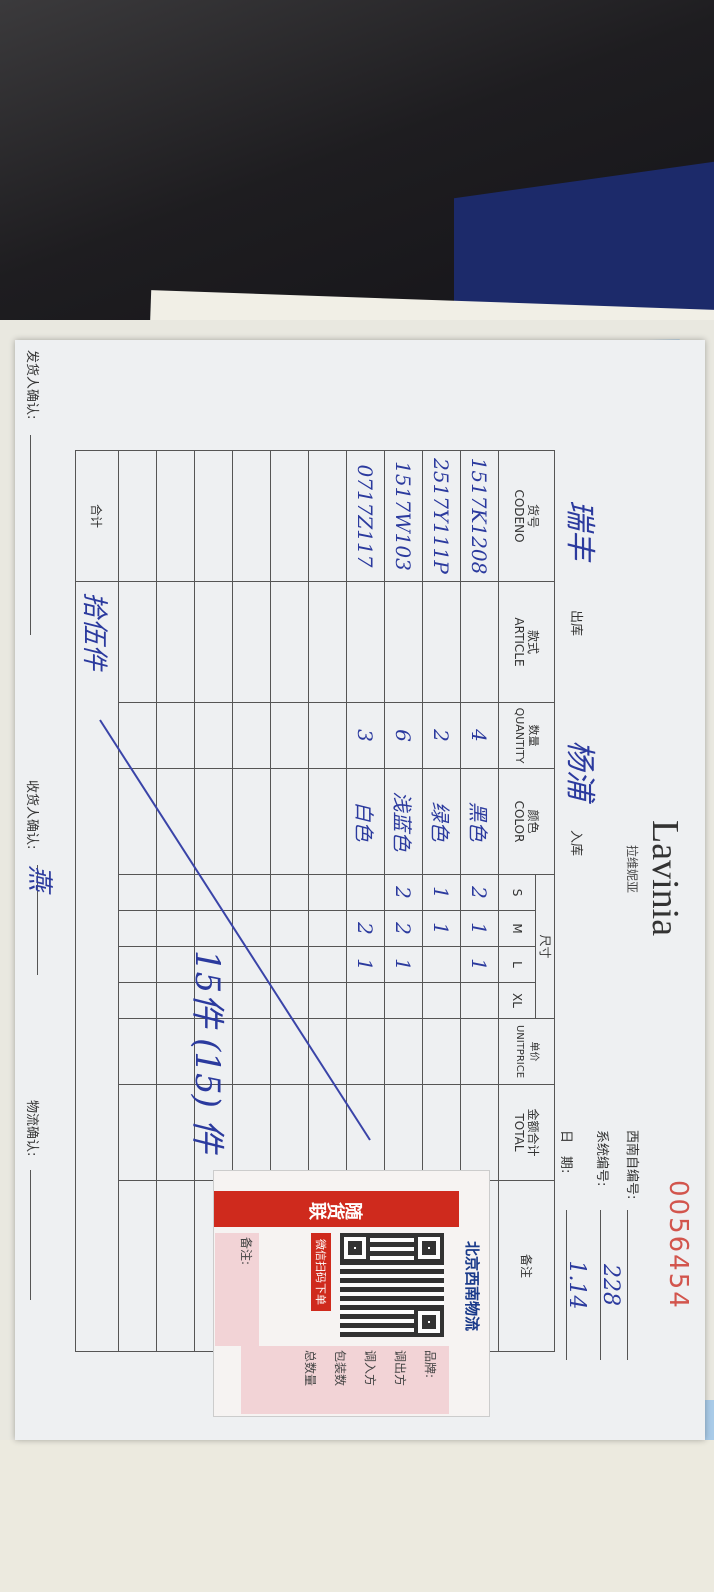 The height and width of the screenshot is (1592, 714). Describe the element at coordinates (336, 1209) in the screenshot. I see `card-band: 随货联` at that location.